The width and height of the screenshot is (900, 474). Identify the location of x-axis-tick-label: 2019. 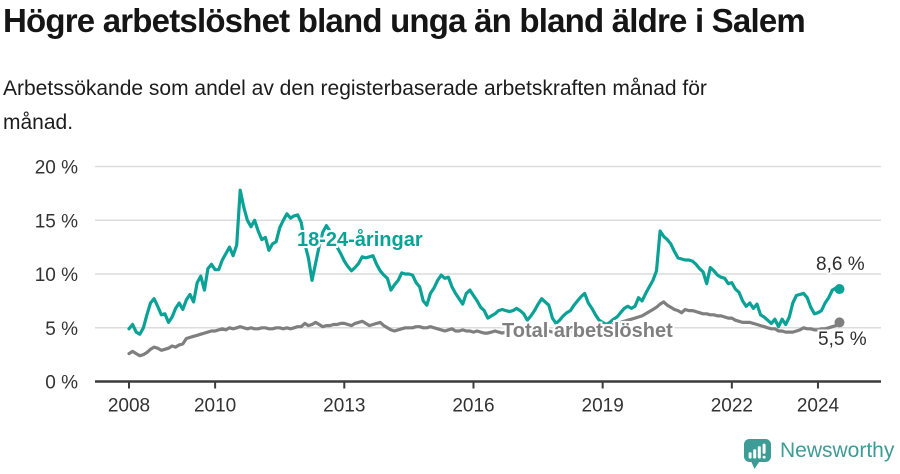
(603, 406).